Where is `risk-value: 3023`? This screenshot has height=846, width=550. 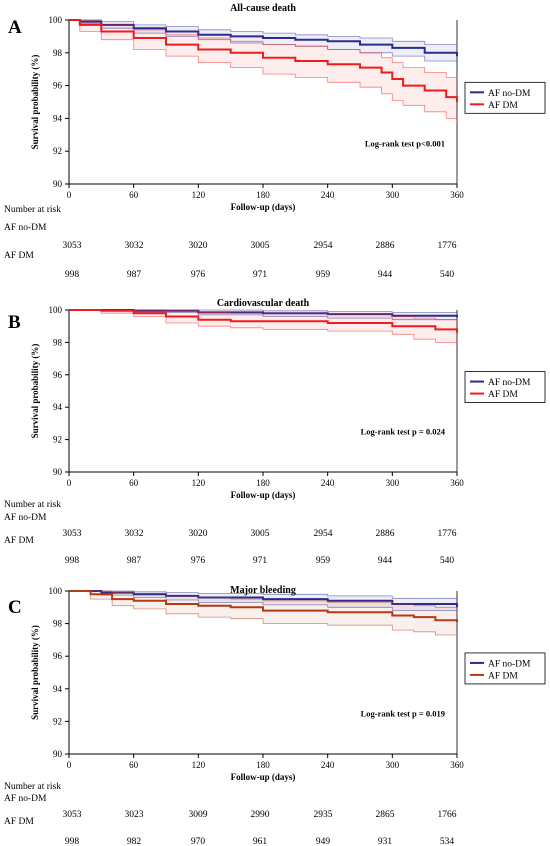
risk-value: 3023 is located at coordinates (134, 815).